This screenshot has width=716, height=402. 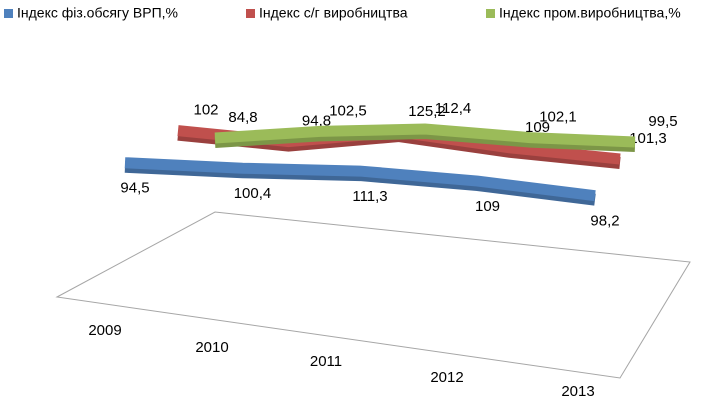 What do you see at coordinates (242, 117) in the screenshot?
I see `data-label: 84,8` at bounding box center [242, 117].